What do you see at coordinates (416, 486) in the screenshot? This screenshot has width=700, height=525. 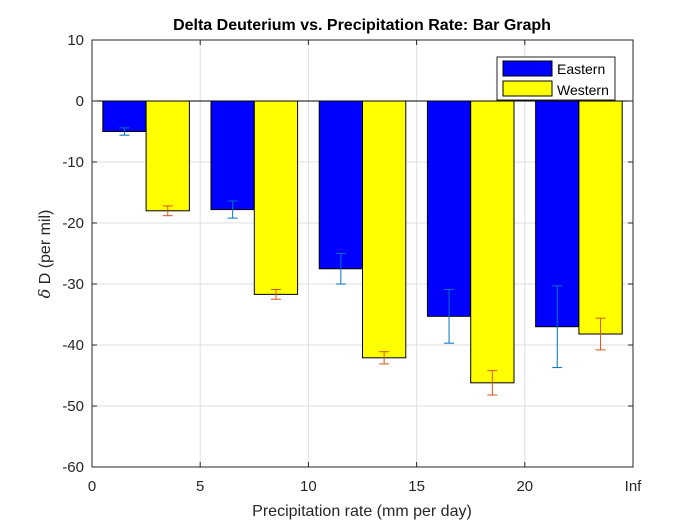 I see `x-tick-label: 15` at bounding box center [416, 486].